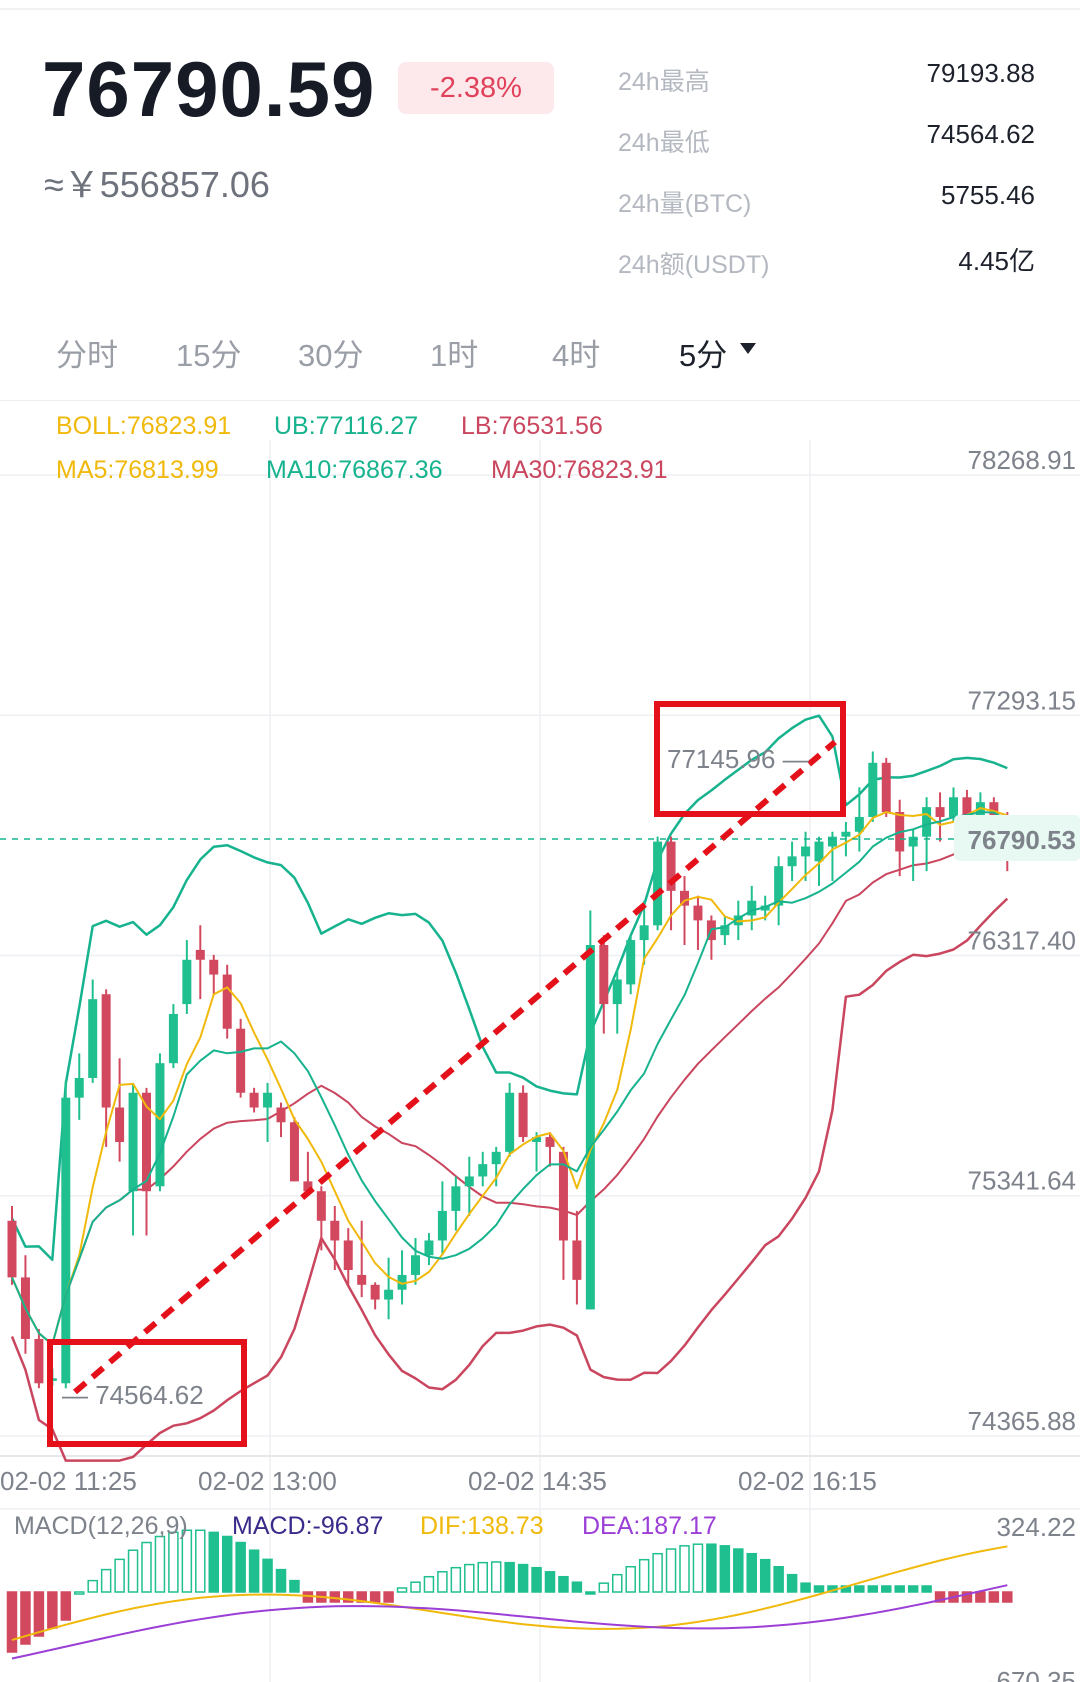 The width and height of the screenshot is (1080, 1682). I want to click on tab-4h: 4时, so click(576, 355).